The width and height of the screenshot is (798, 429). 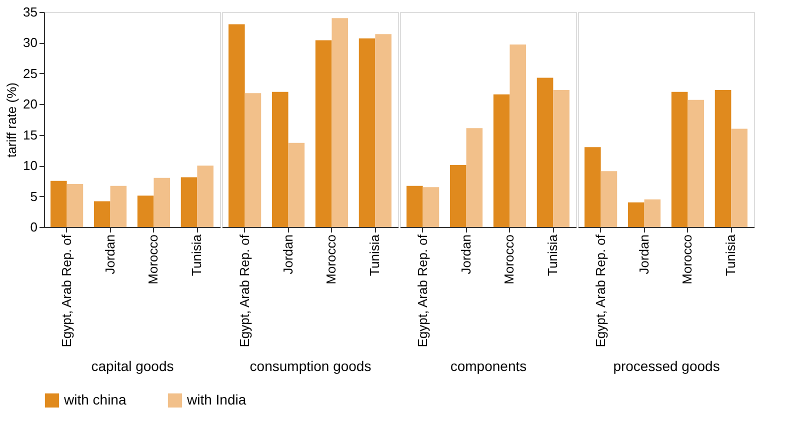 What do you see at coordinates (34, 227) in the screenshot?
I see `y-tick-label: 0` at bounding box center [34, 227].